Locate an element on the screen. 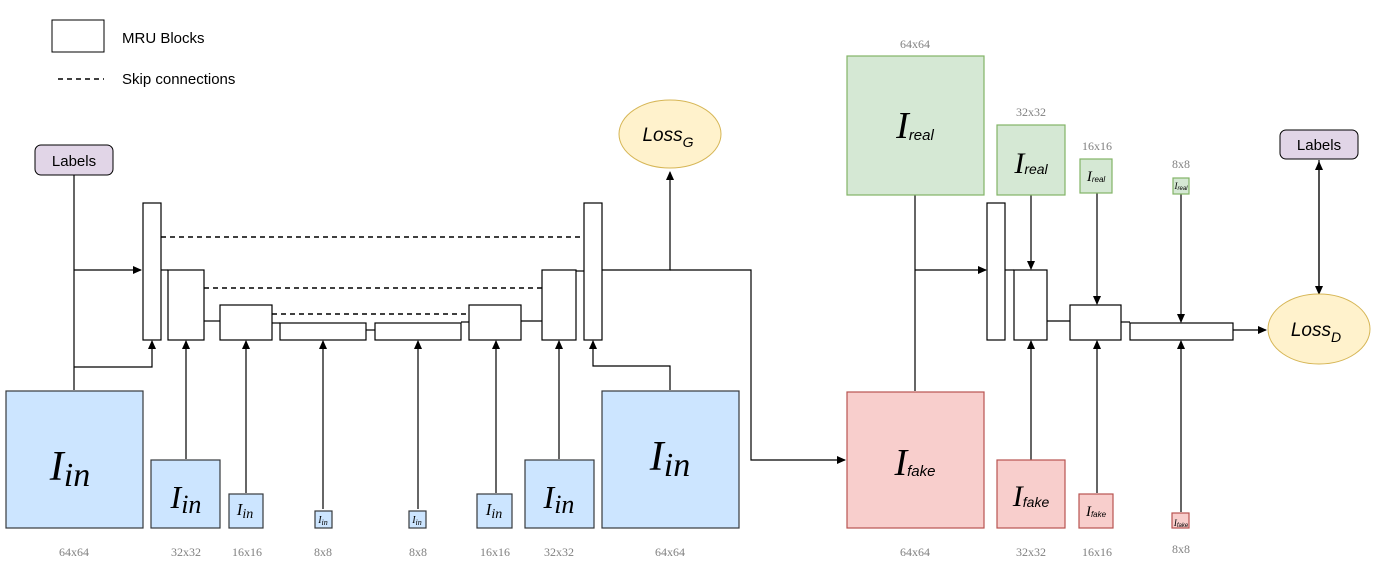 The height and width of the screenshot is (571, 1373). input-g-16-left is located at coordinates (246, 511).